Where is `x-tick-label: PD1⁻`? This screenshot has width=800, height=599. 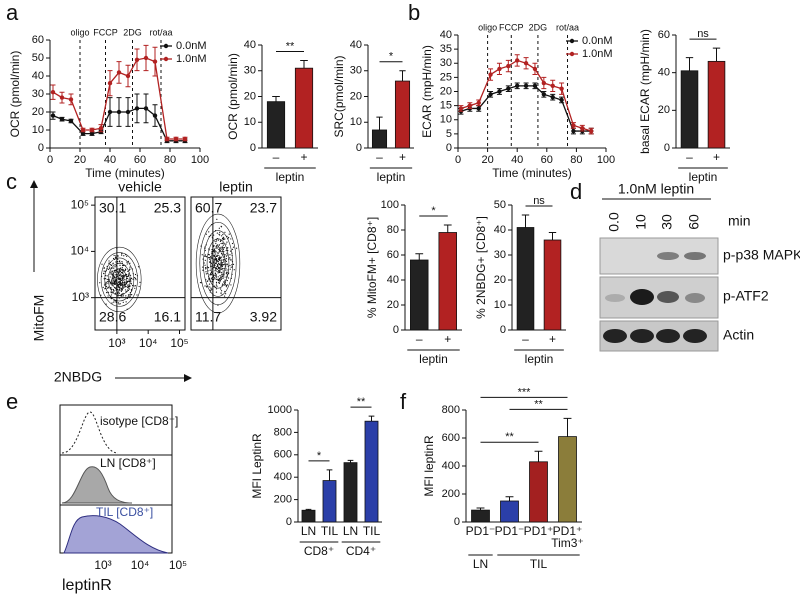
x-tick-label: PD1⁻ is located at coordinates (510, 531).